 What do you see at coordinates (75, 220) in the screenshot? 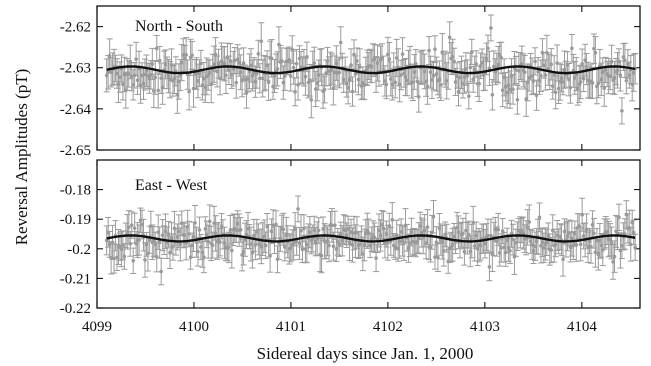
I see `y-tick-label: -0.19` at bounding box center [75, 220].